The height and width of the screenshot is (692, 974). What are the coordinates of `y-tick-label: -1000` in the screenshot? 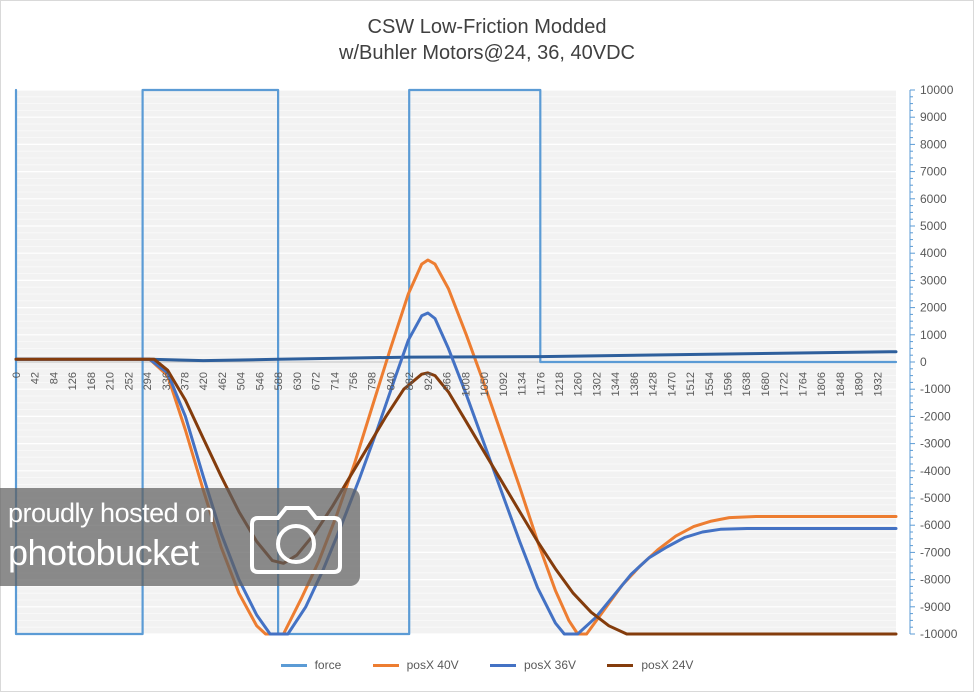 It's located at (935, 389).